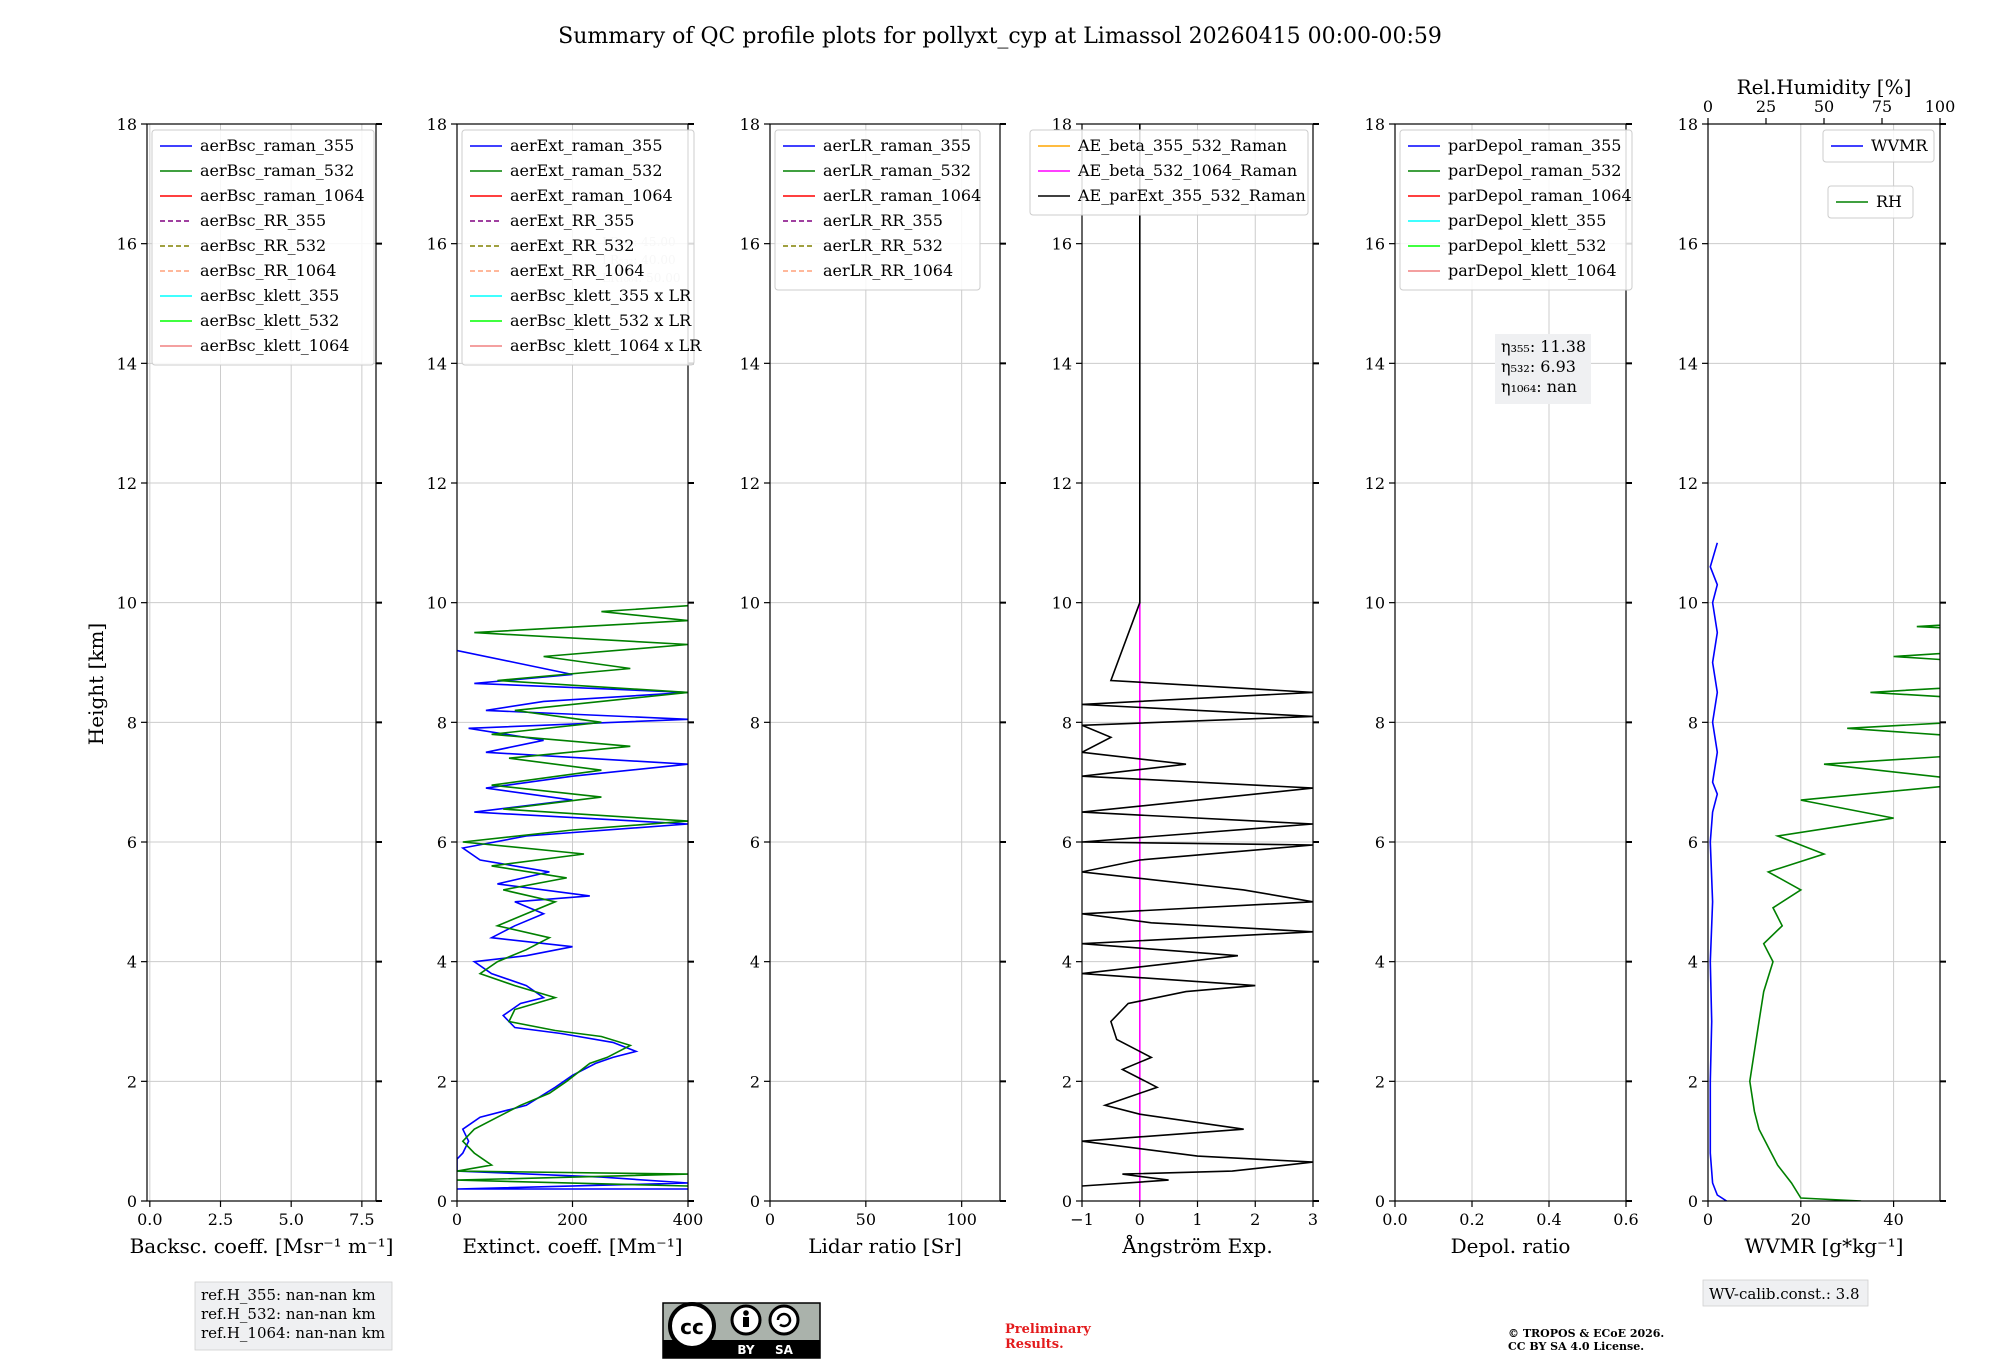 This screenshot has height=1360, width=2000. What do you see at coordinates (1538, 366) in the screenshot?
I see `eta-annotation: η₅₃₂: 6.93` at bounding box center [1538, 366].